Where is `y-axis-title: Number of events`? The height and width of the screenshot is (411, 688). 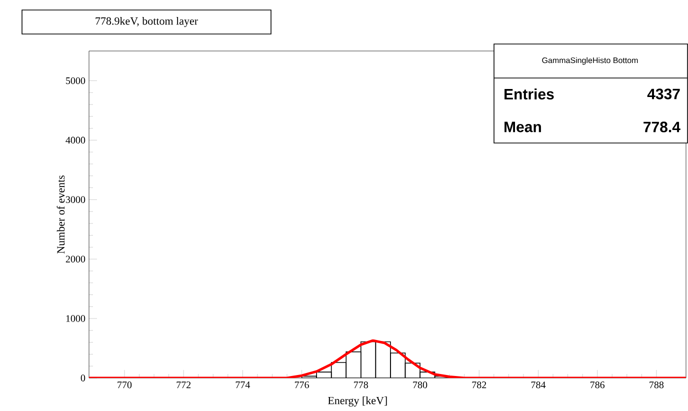
y-axis-title: Number of events is located at coordinates (60, 214).